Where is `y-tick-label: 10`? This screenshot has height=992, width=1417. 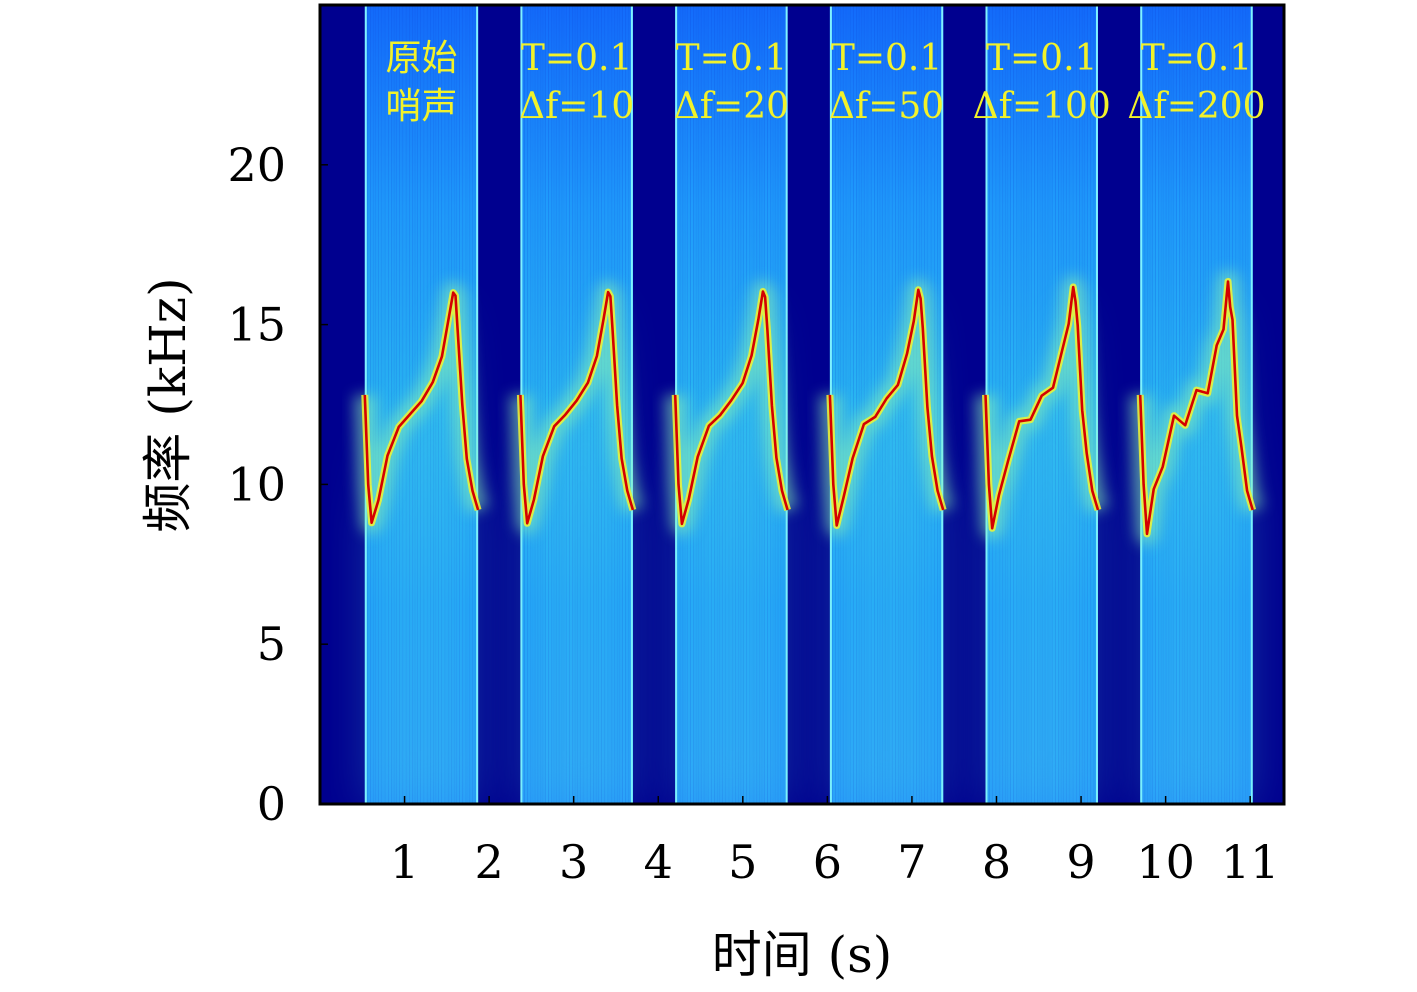
y-tick-label: 10 is located at coordinates (256, 484).